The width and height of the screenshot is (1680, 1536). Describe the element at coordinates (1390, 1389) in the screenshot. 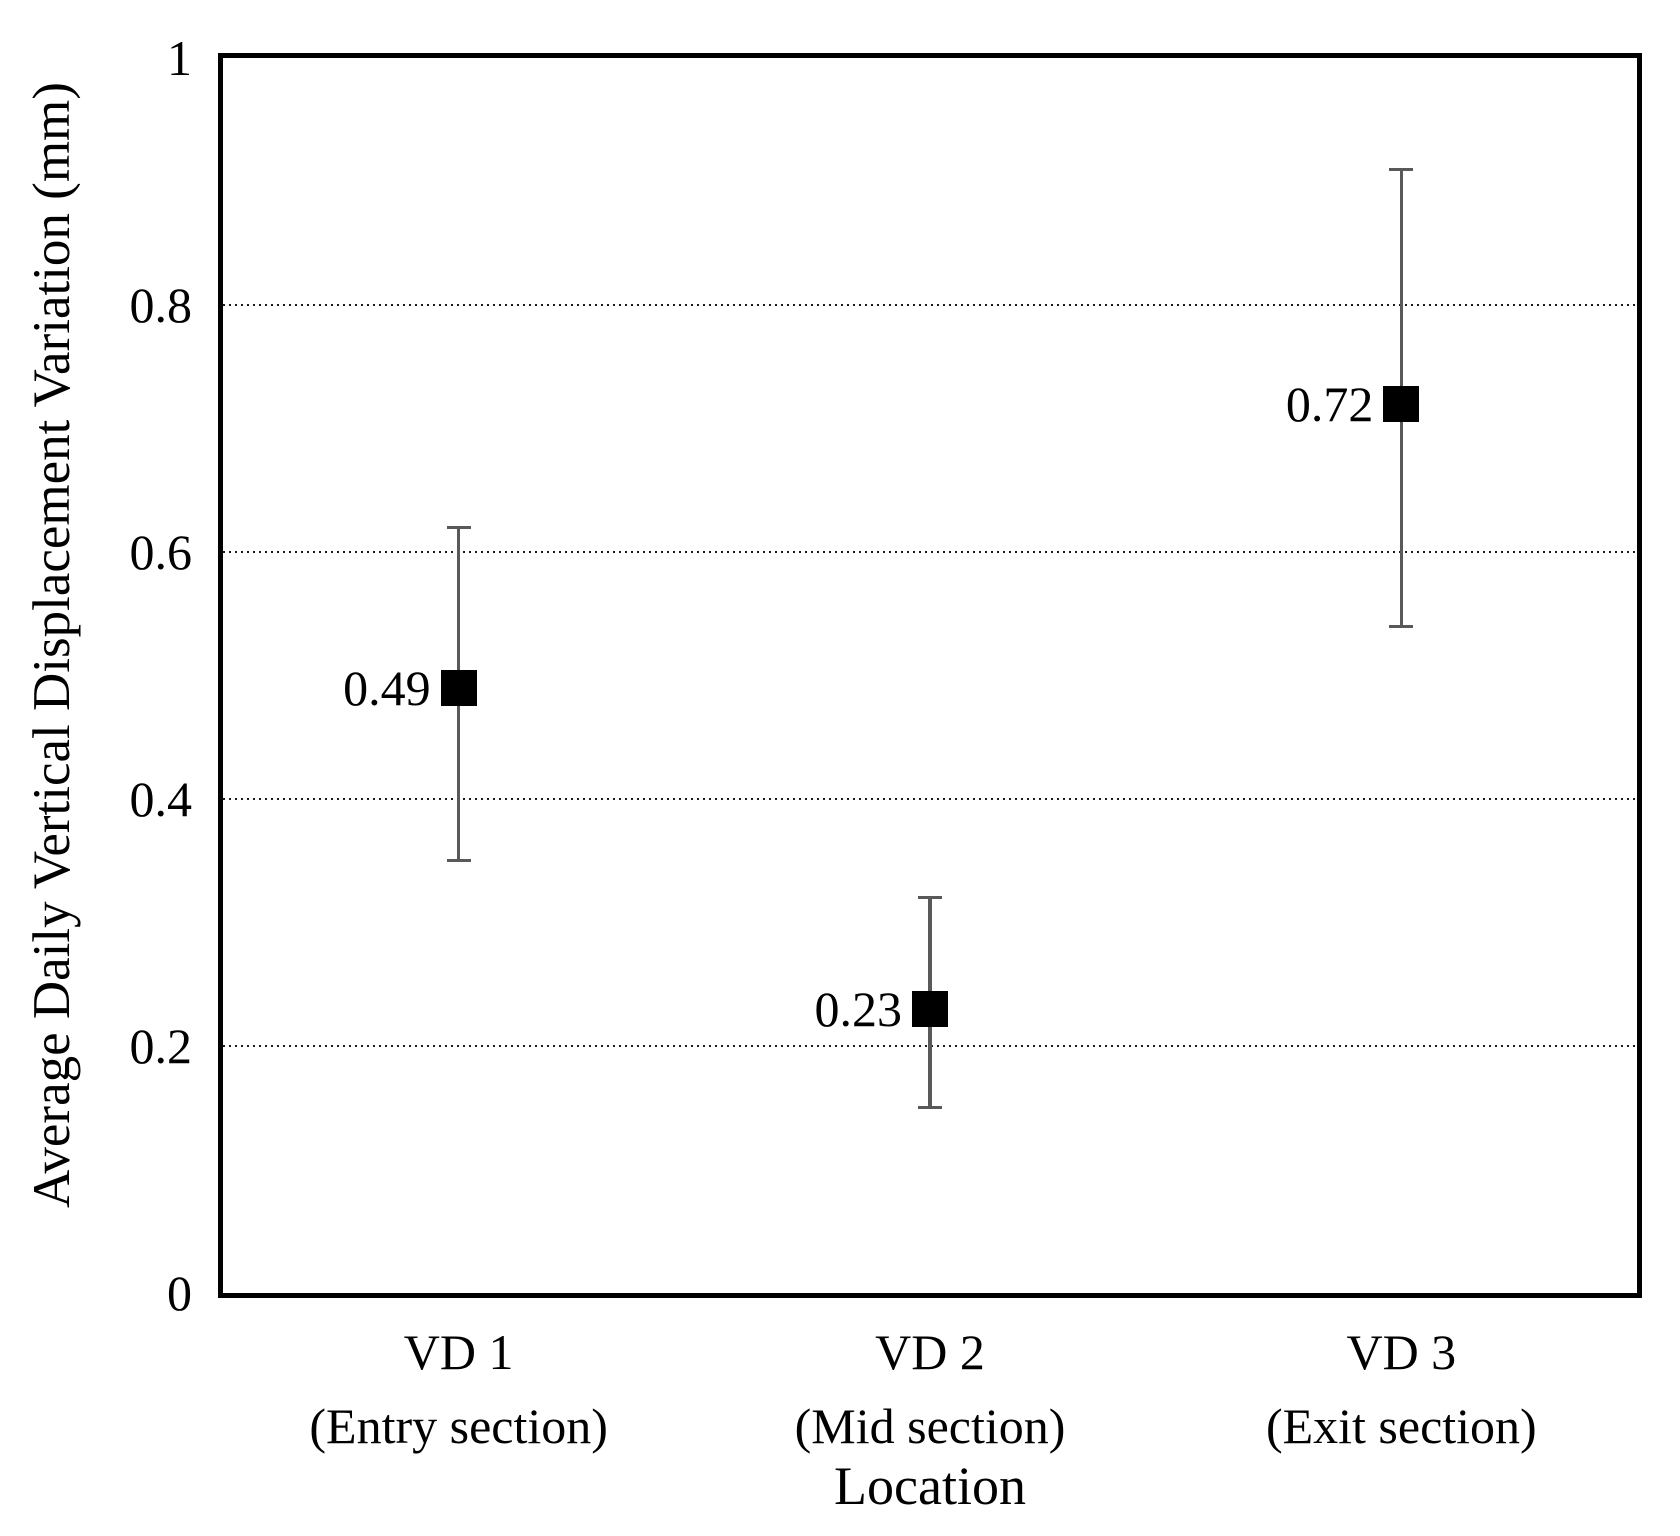

I see `x-category-label: VD 3 (Exit section)` at that location.